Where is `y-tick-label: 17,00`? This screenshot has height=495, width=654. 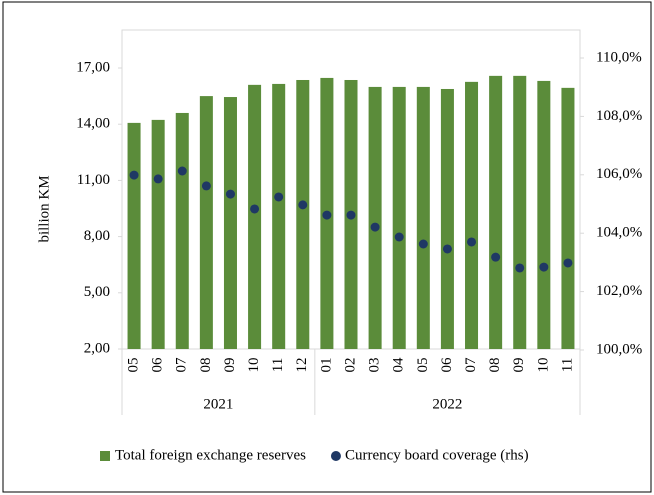
y-tick-label: 17,00 is located at coordinates (93, 67).